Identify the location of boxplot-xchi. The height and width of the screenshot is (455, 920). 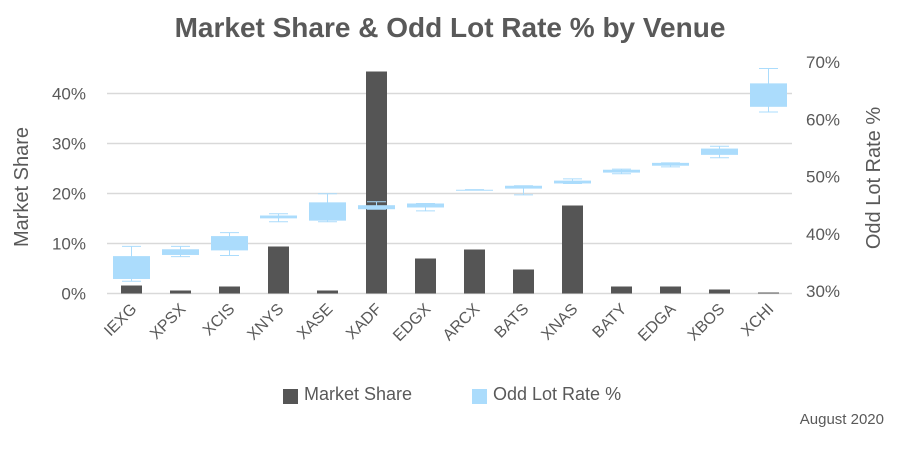
(768, 90).